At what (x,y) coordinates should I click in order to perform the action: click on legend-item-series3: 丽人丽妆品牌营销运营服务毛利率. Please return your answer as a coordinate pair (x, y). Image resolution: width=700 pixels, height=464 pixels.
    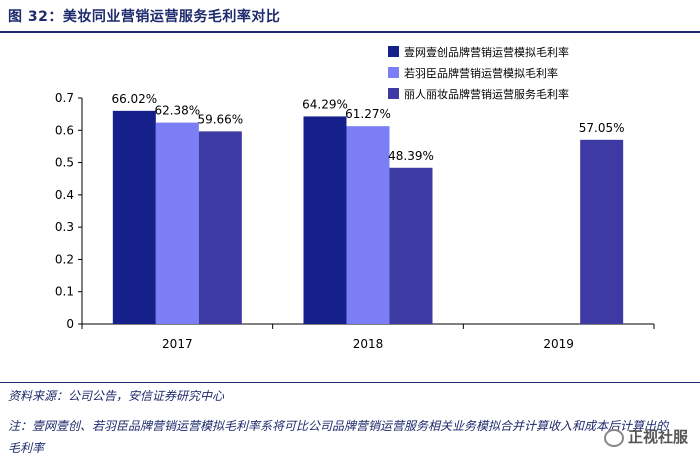
    Looking at the image, I should click on (478, 93).